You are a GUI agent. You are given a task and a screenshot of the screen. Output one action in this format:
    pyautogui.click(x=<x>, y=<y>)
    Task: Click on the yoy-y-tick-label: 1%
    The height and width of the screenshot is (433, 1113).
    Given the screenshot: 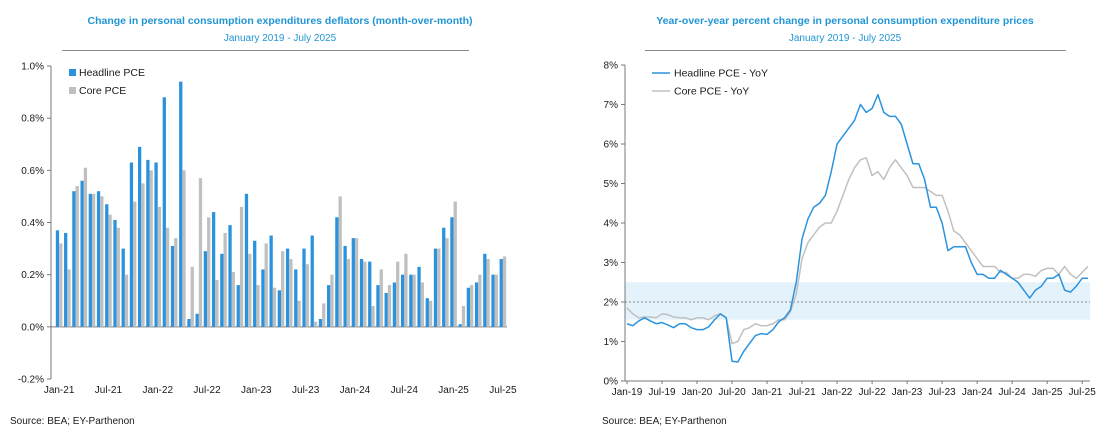 What is the action you would take?
    pyautogui.click(x=611, y=342)
    